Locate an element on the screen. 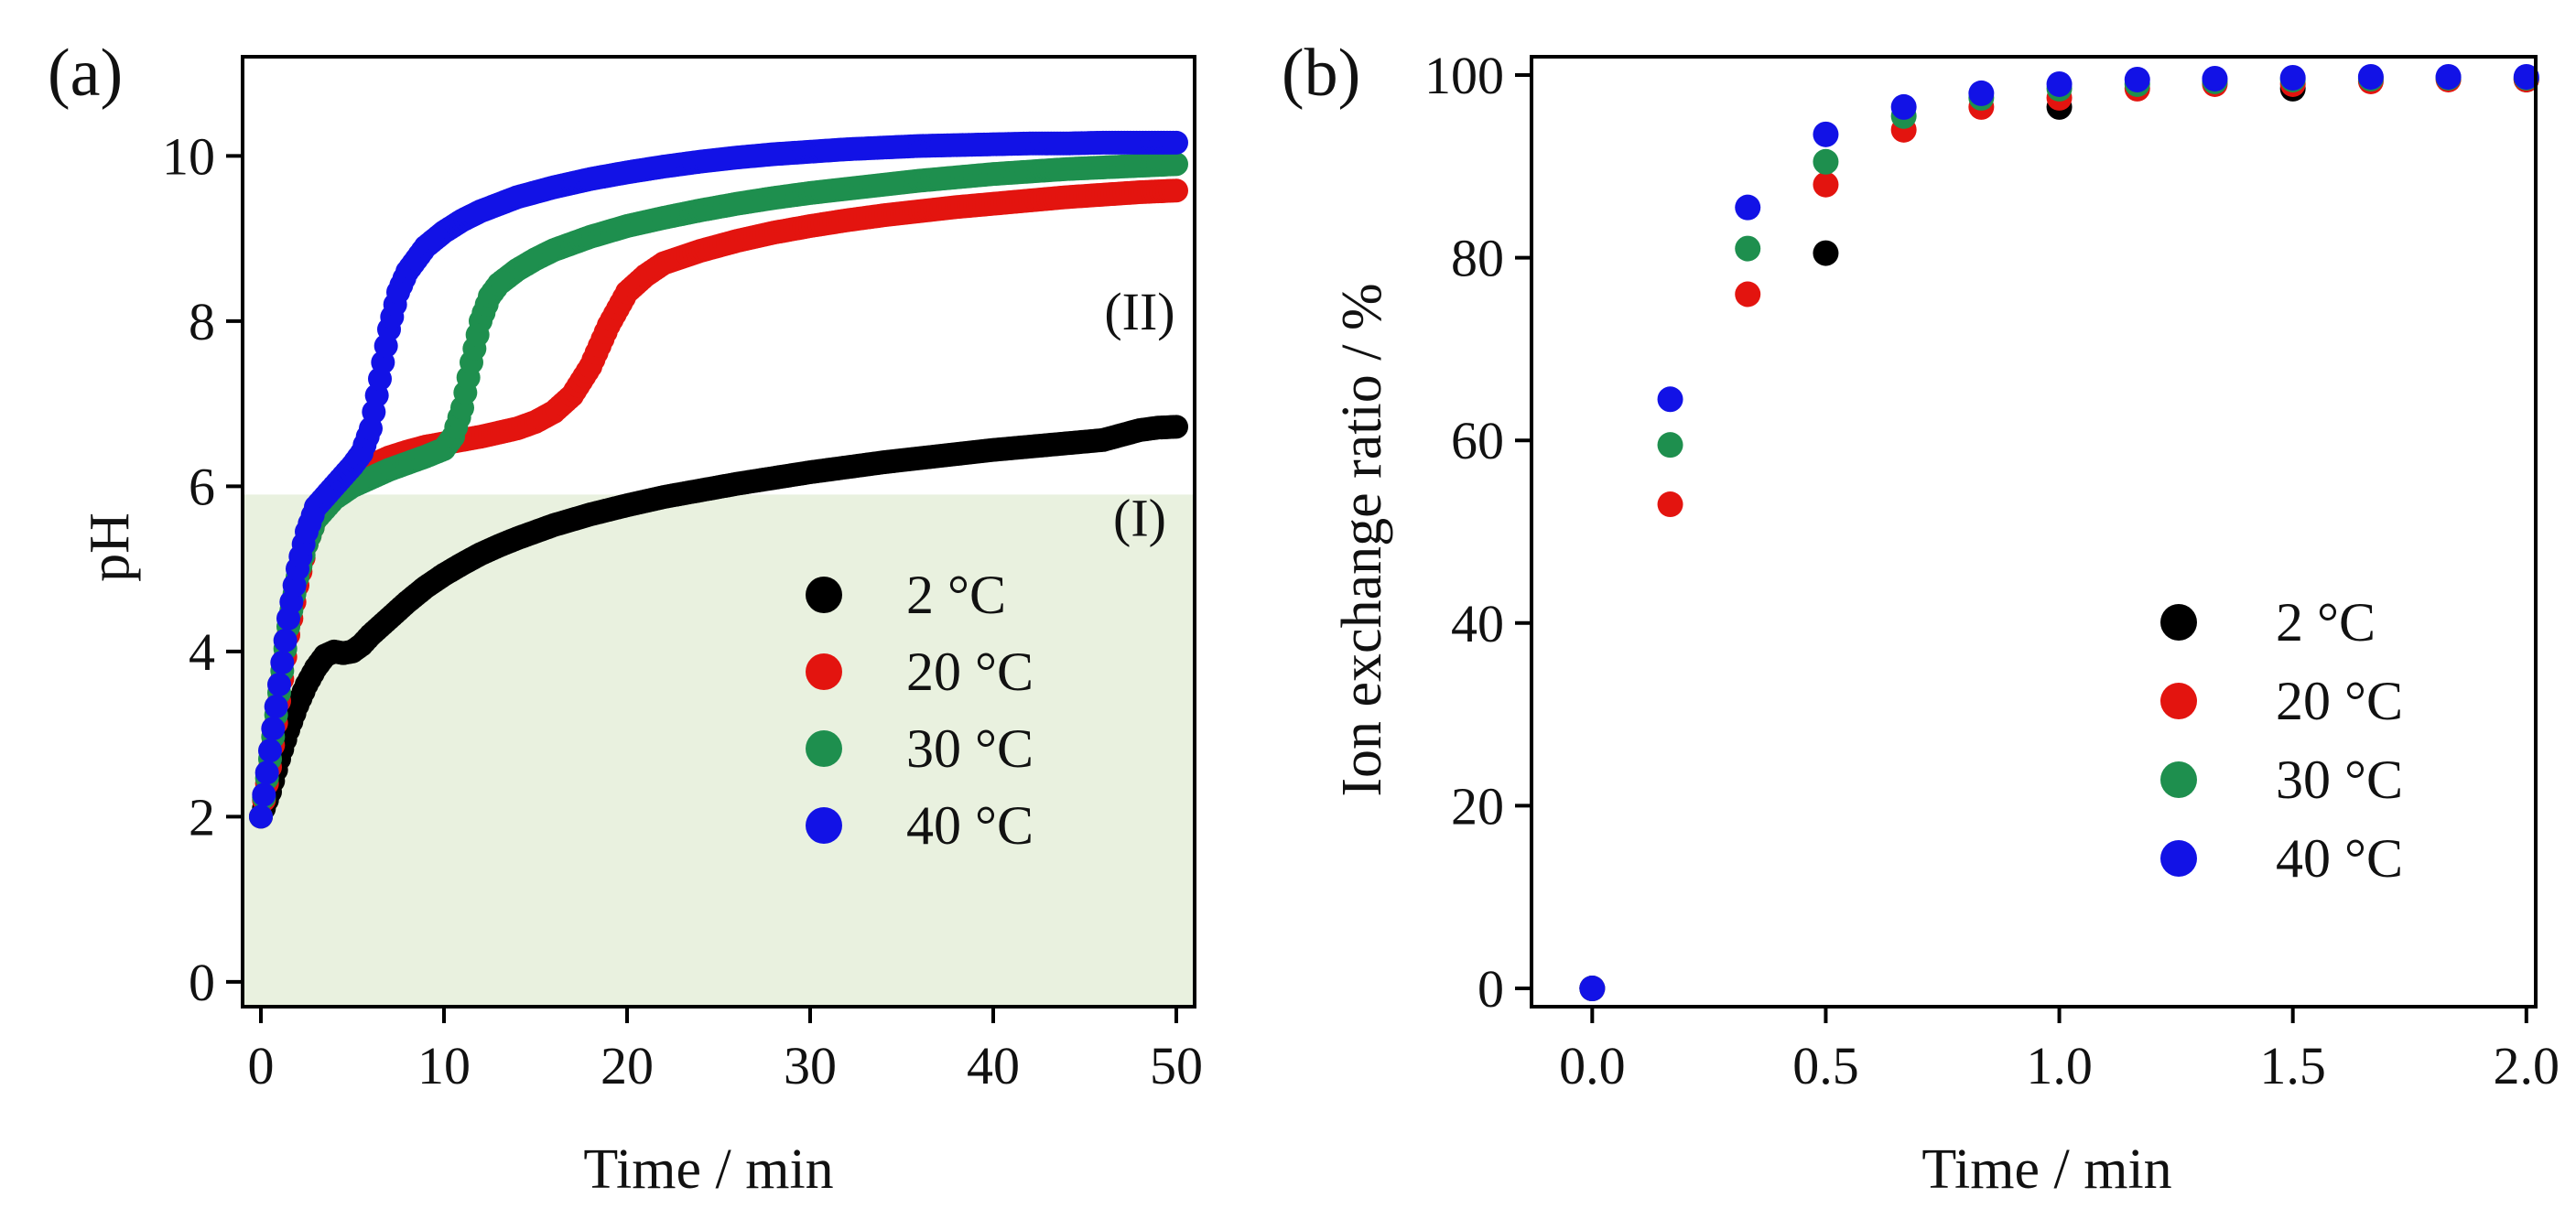 This screenshot has height=1219, width=2576. x-tick-label: 2.0 is located at coordinates (2527, 1065).